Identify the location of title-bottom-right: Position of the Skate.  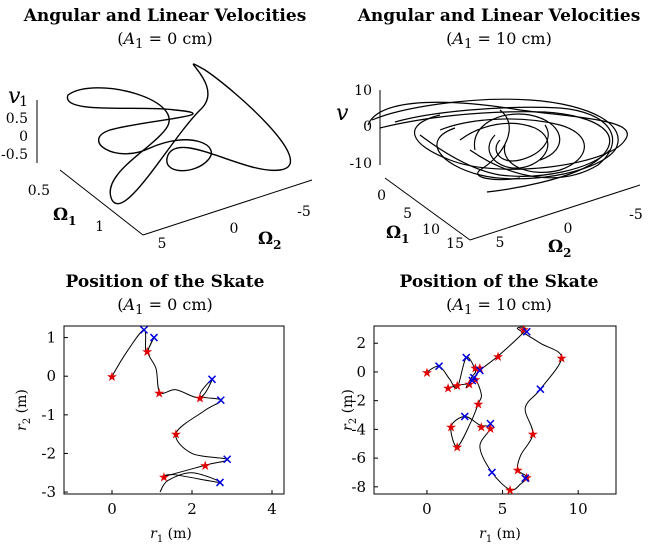
(499, 282).